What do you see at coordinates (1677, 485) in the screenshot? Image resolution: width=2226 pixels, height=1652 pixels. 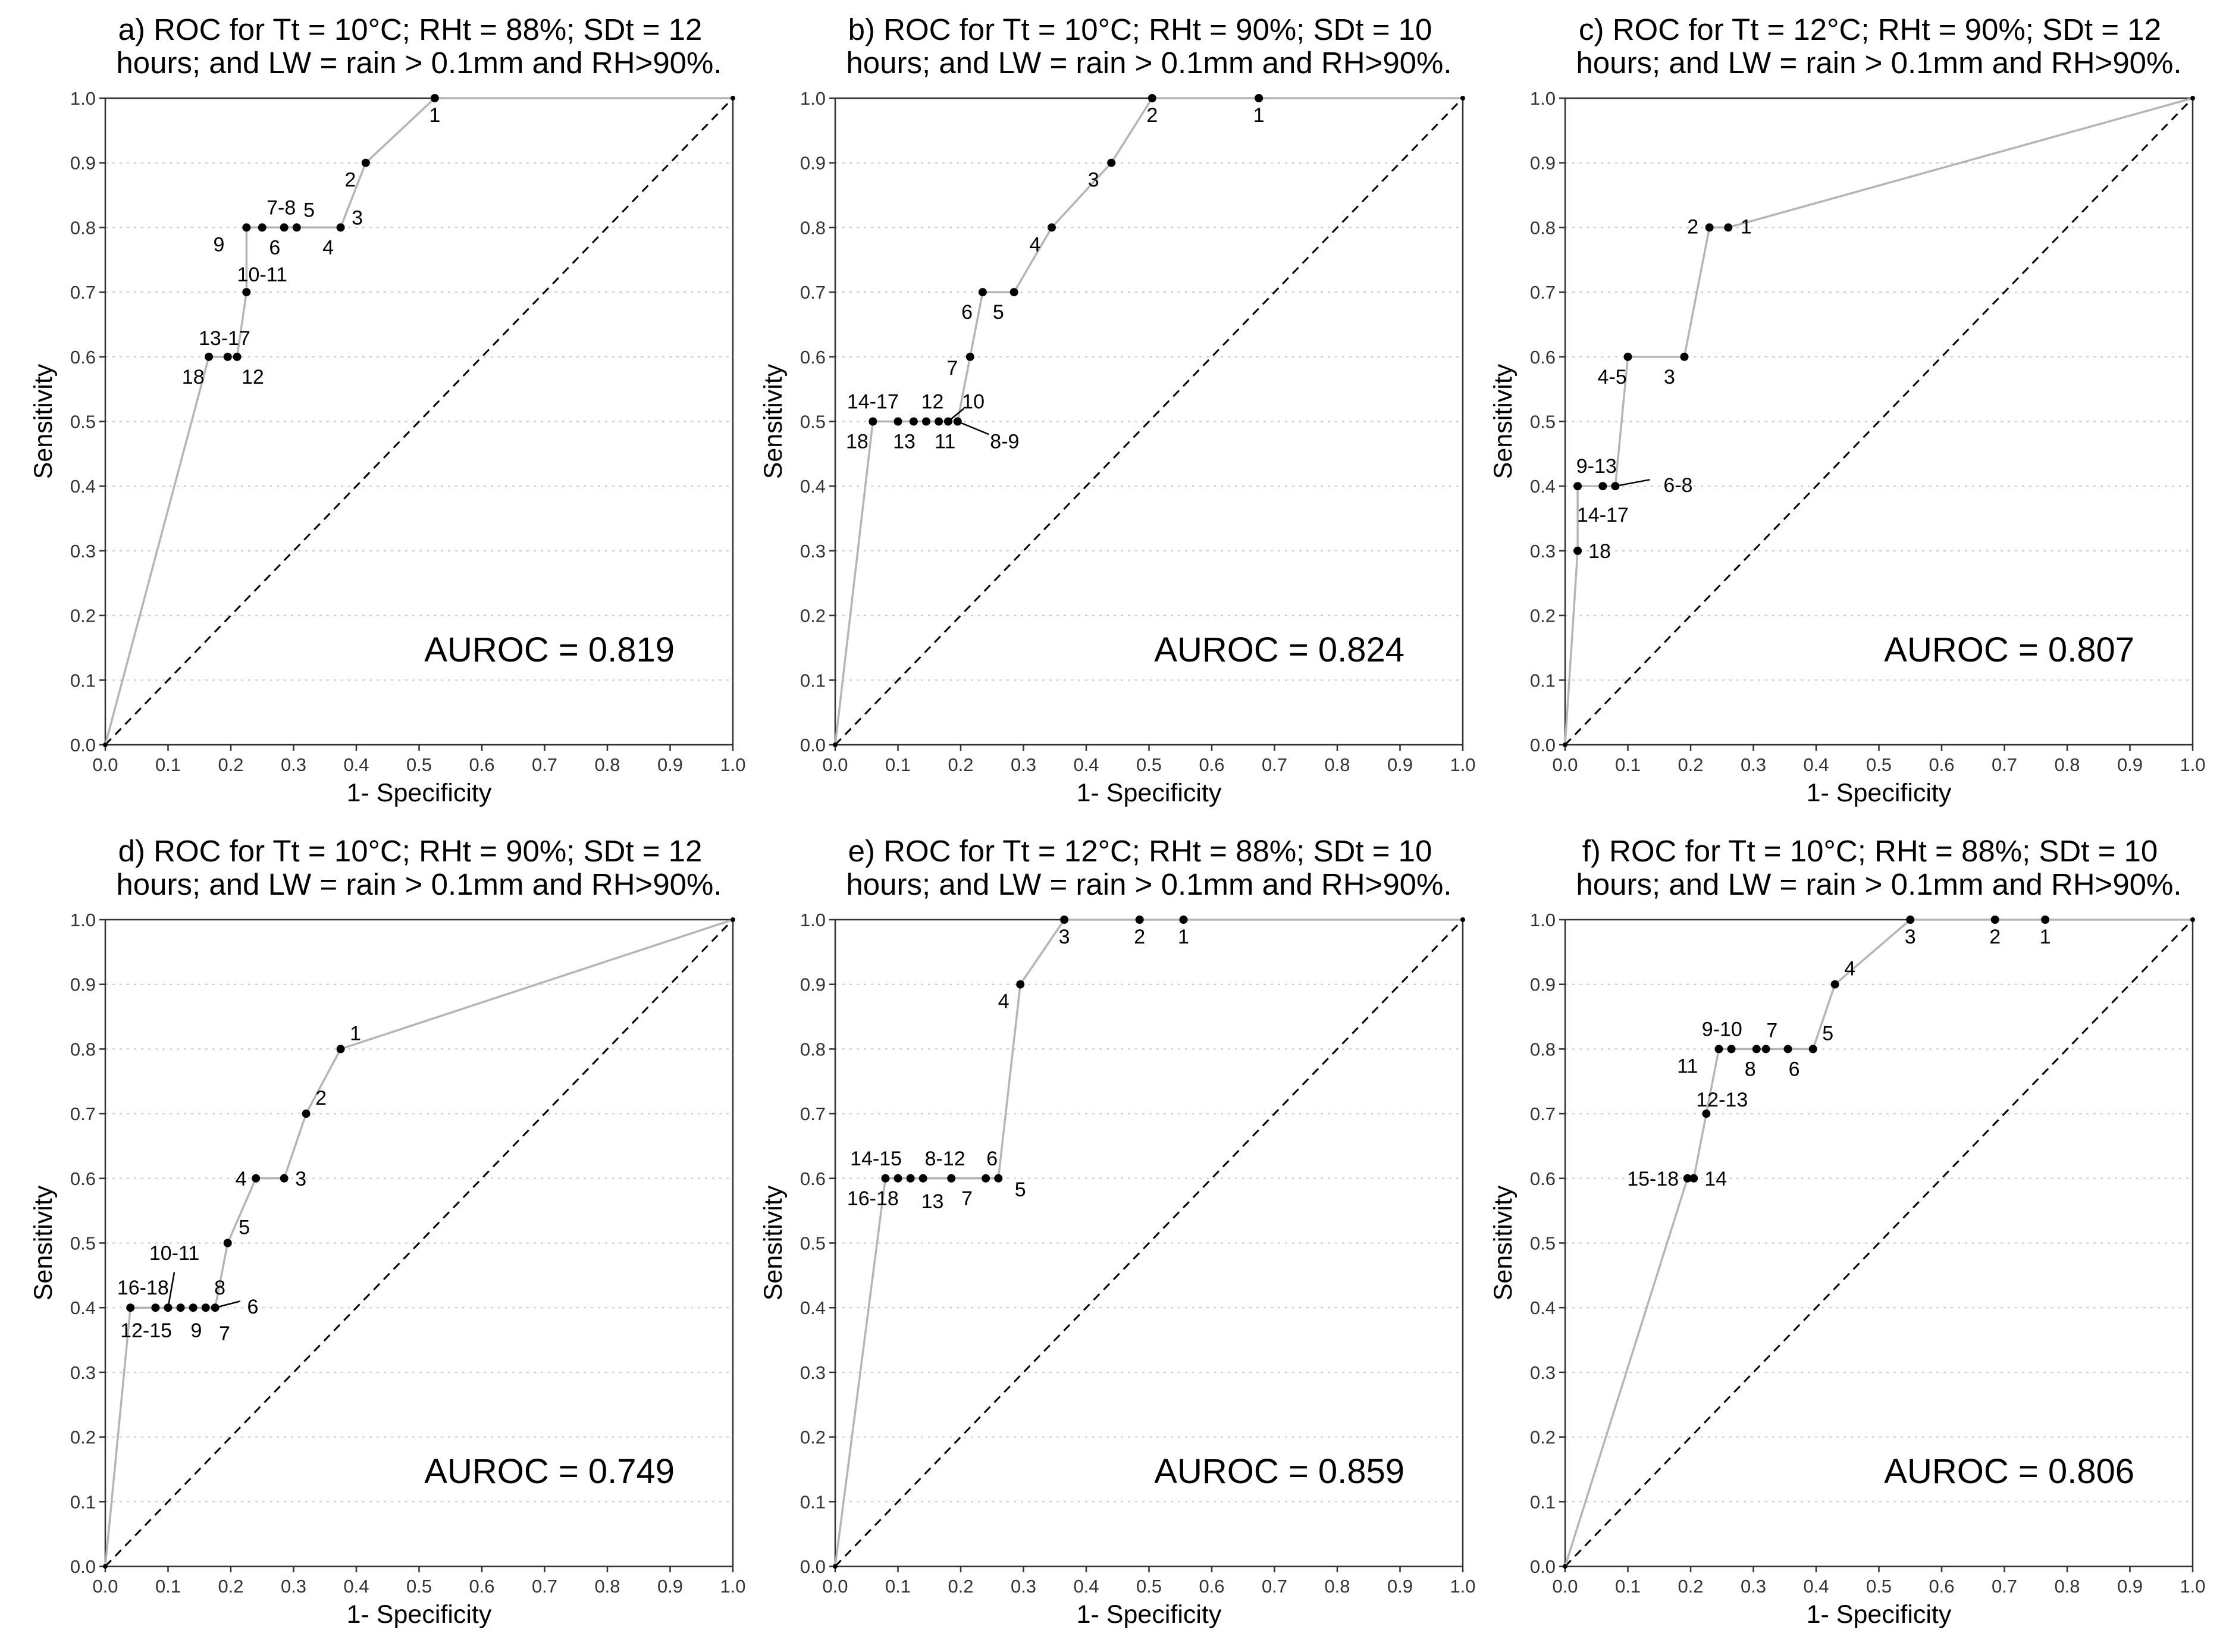 I see `threshold-point-label: 6-8` at bounding box center [1677, 485].